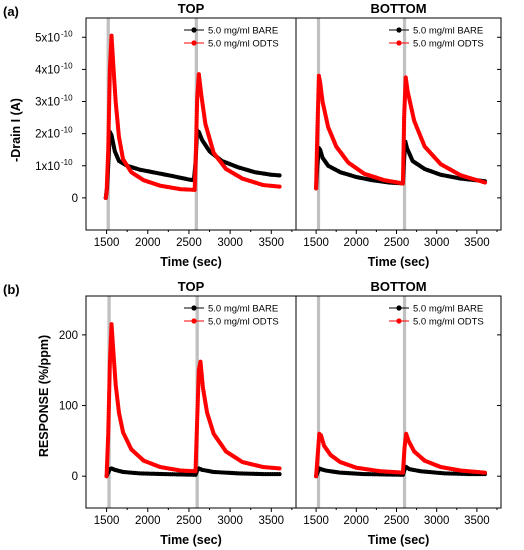  Describe the element at coordinates (68, 407) in the screenshot. I see `y-tick-label: 100` at that location.